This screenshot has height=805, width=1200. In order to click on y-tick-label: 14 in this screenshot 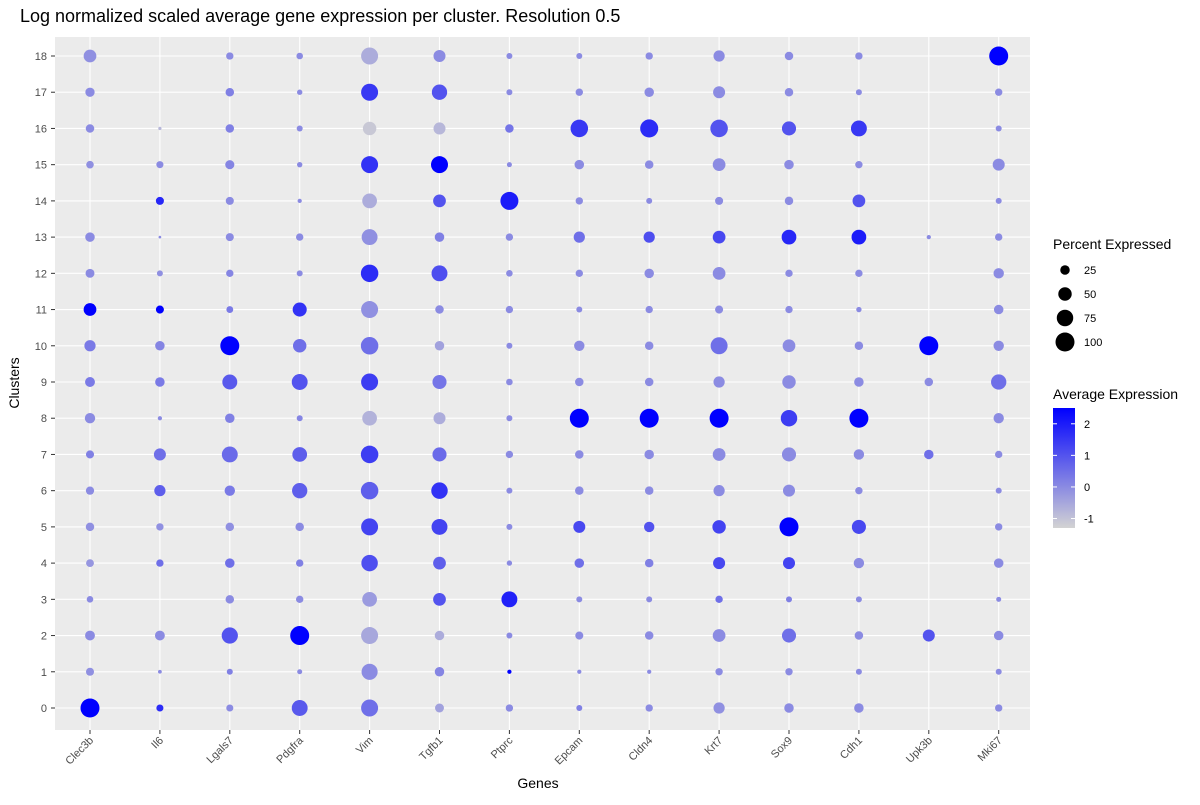, I will do `click(41, 202)`.